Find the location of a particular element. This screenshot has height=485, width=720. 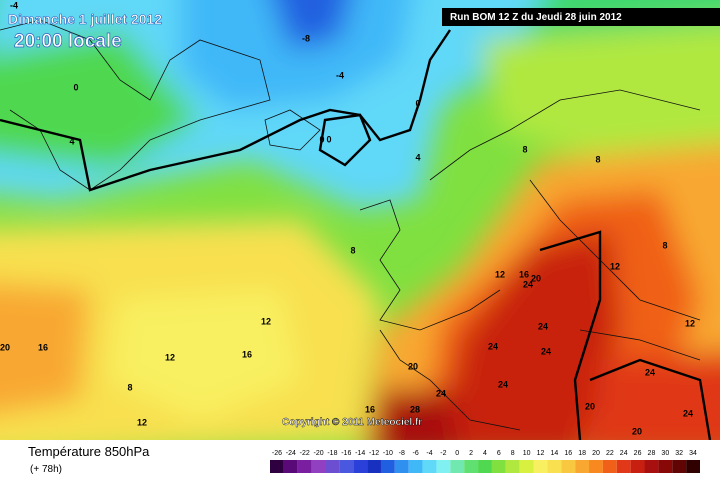

colorbar-tick-label: 18 is located at coordinates (582, 453).